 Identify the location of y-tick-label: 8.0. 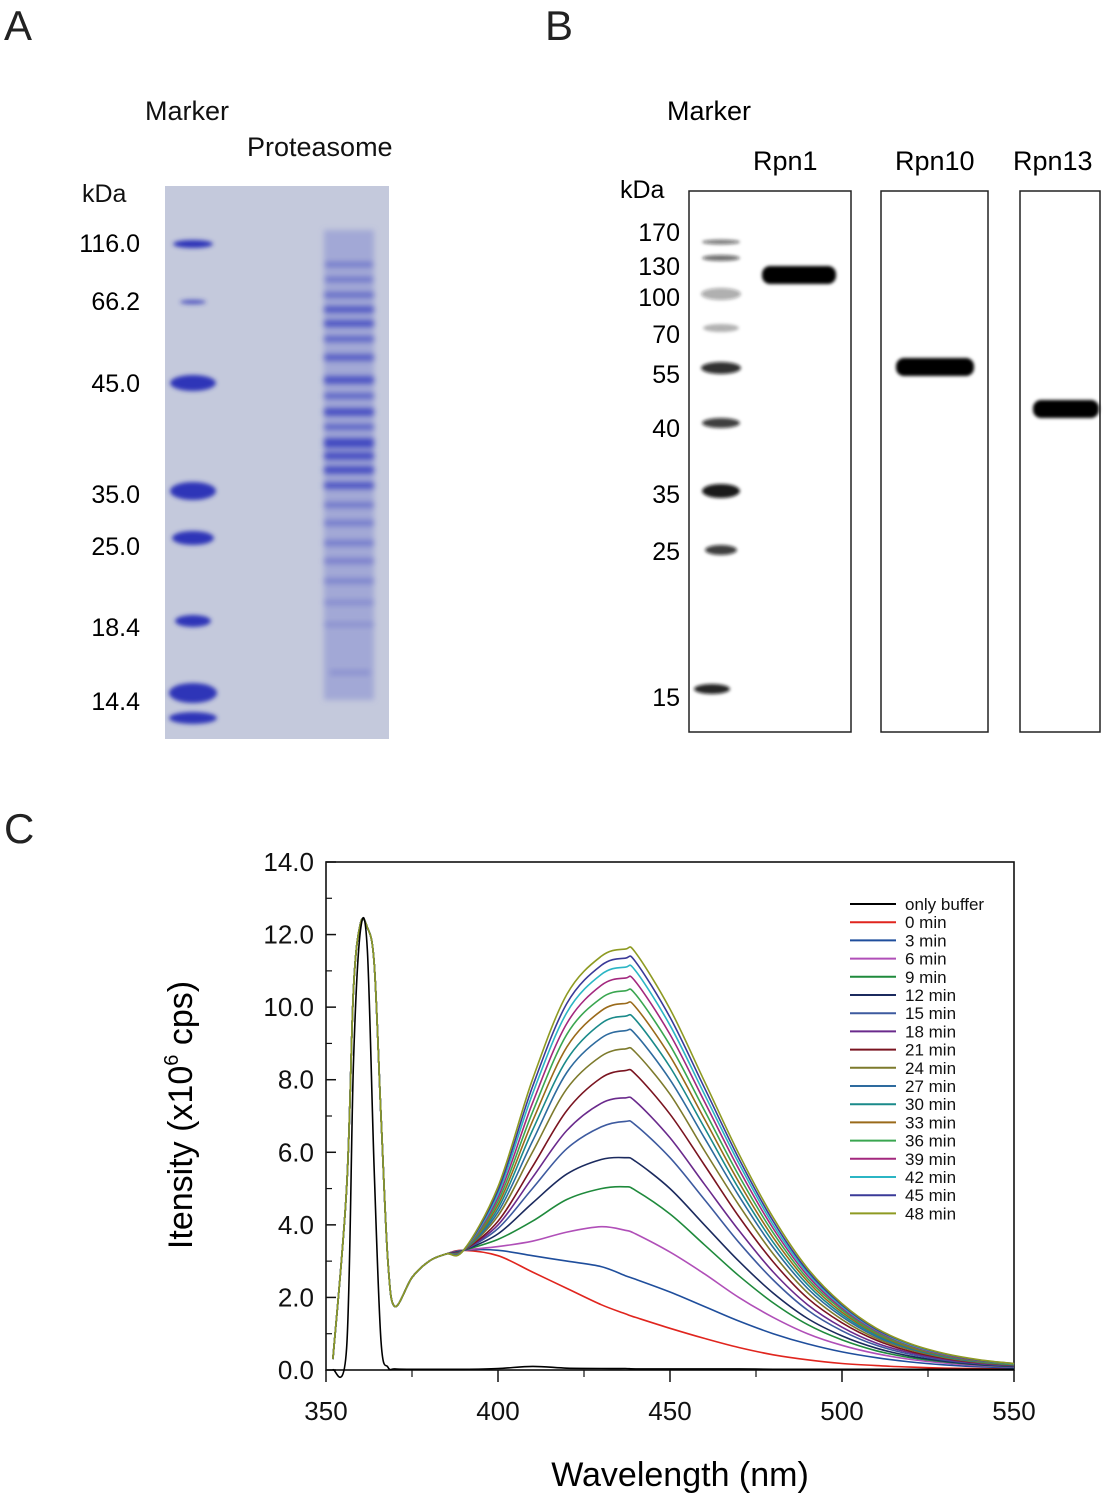
(296, 1080).